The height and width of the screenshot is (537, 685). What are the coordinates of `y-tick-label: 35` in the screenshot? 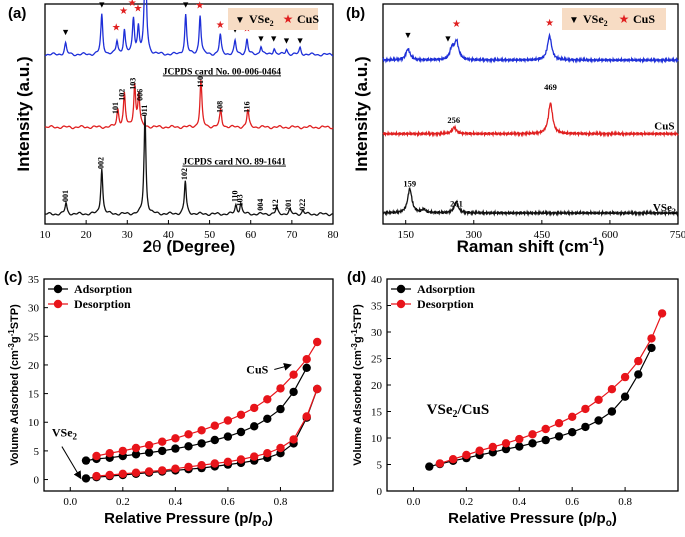 It's located at (377, 307).